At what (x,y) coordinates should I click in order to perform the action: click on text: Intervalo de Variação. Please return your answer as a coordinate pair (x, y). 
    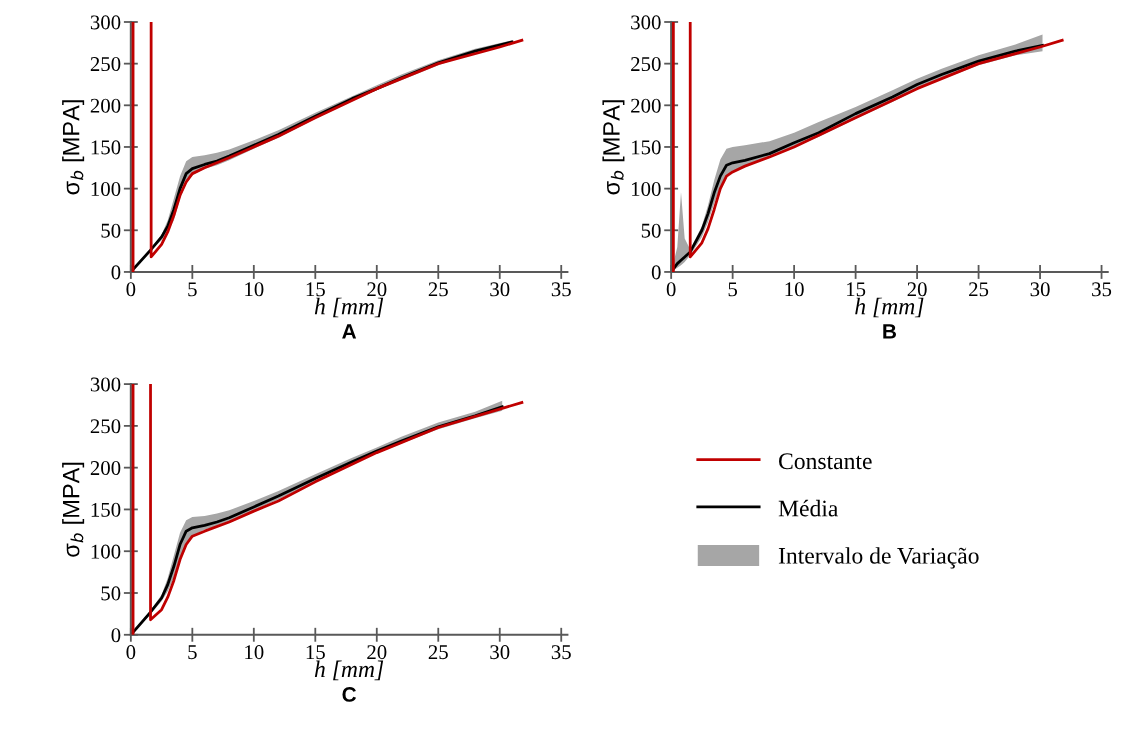
    Looking at the image, I should click on (878, 558).